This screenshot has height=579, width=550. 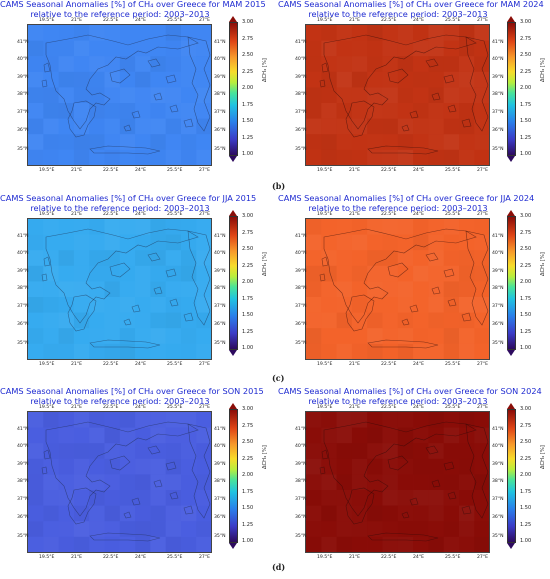 I want to click on longitude-tick-label: 22.5°E, so click(x=111, y=557).